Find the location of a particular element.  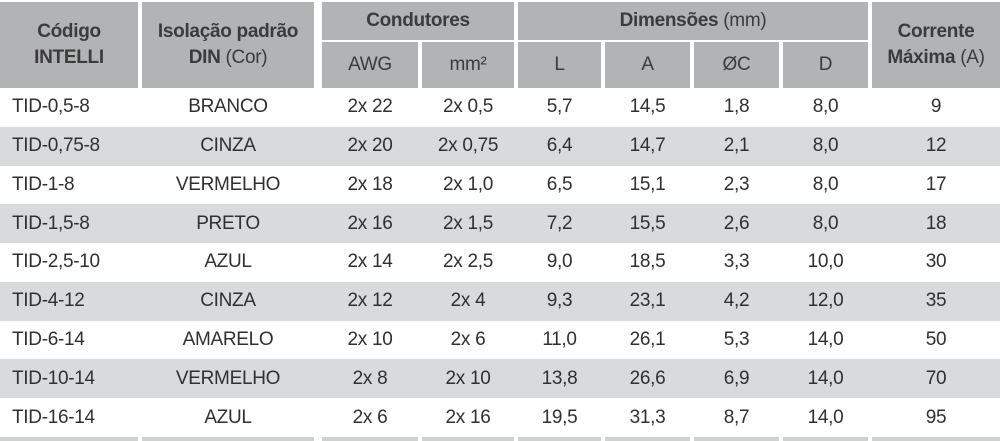

cell-cor: CINZA is located at coordinates (228, 301).